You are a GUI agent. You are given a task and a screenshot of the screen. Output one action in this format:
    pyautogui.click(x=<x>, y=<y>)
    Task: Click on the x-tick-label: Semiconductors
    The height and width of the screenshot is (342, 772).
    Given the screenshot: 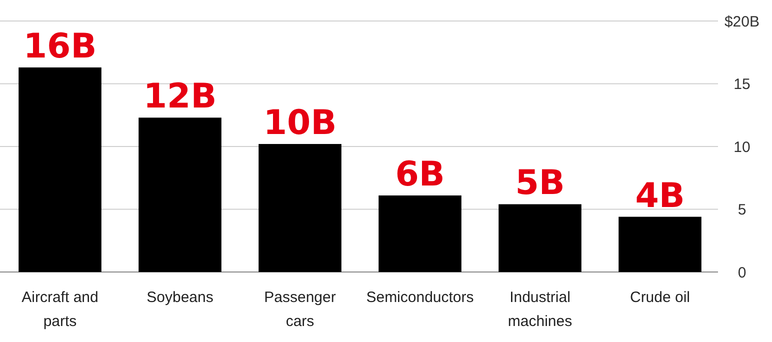 What is the action you would take?
    pyautogui.click(x=420, y=297)
    